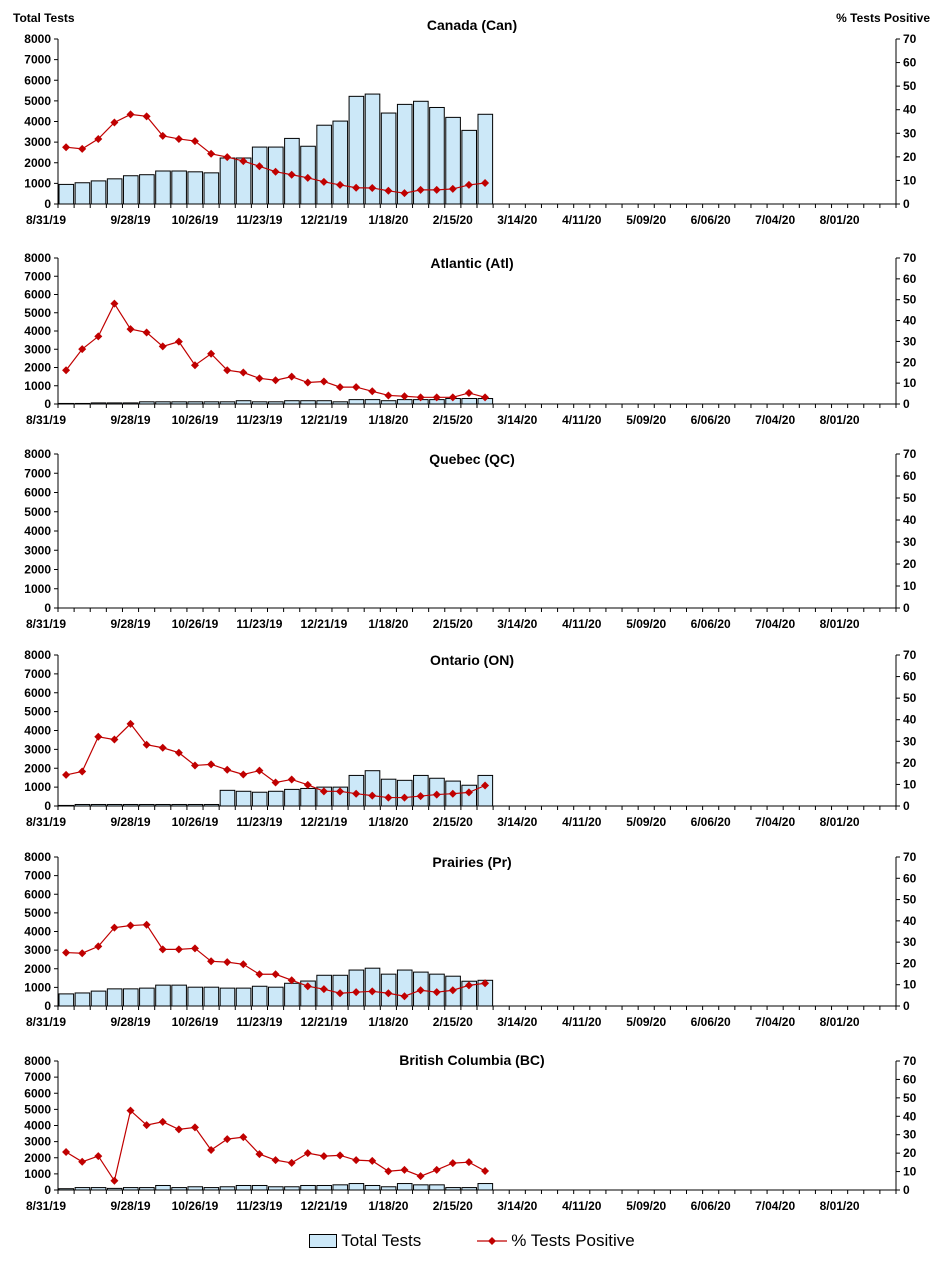 This screenshot has width=944, height=1269. What do you see at coordinates (910, 878) in the screenshot?
I see `right-tick-label: 60` at bounding box center [910, 878].